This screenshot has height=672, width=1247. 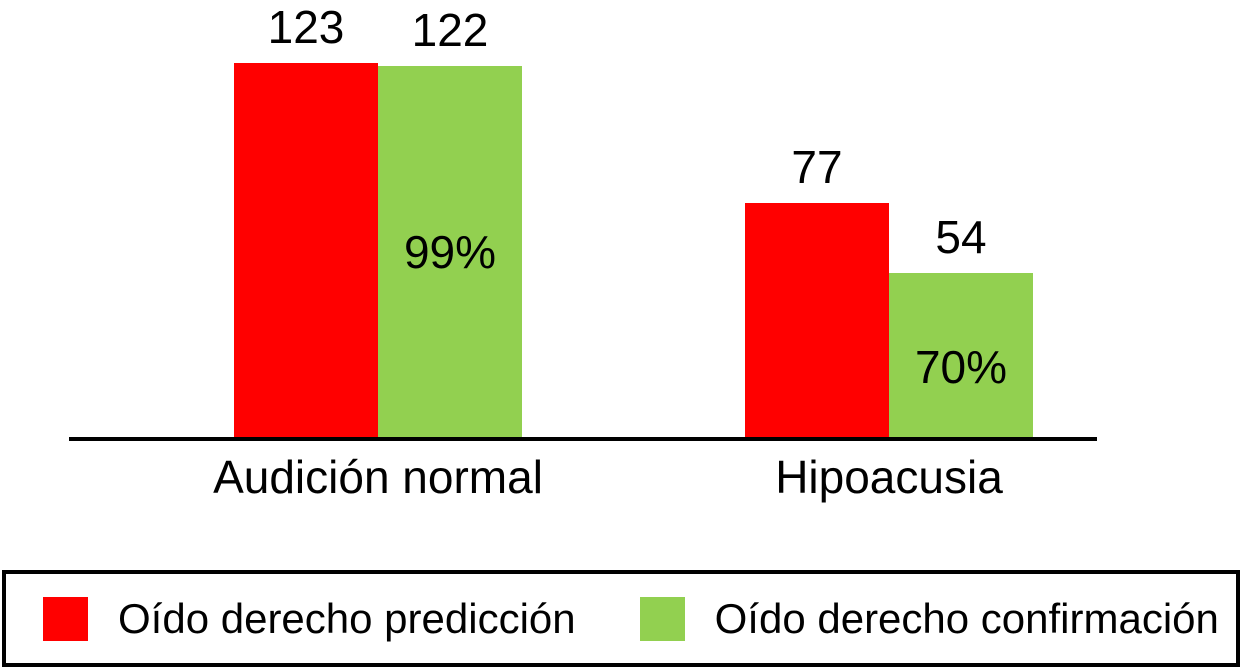 I want to click on bar-value-label: 122, so click(x=450, y=30).